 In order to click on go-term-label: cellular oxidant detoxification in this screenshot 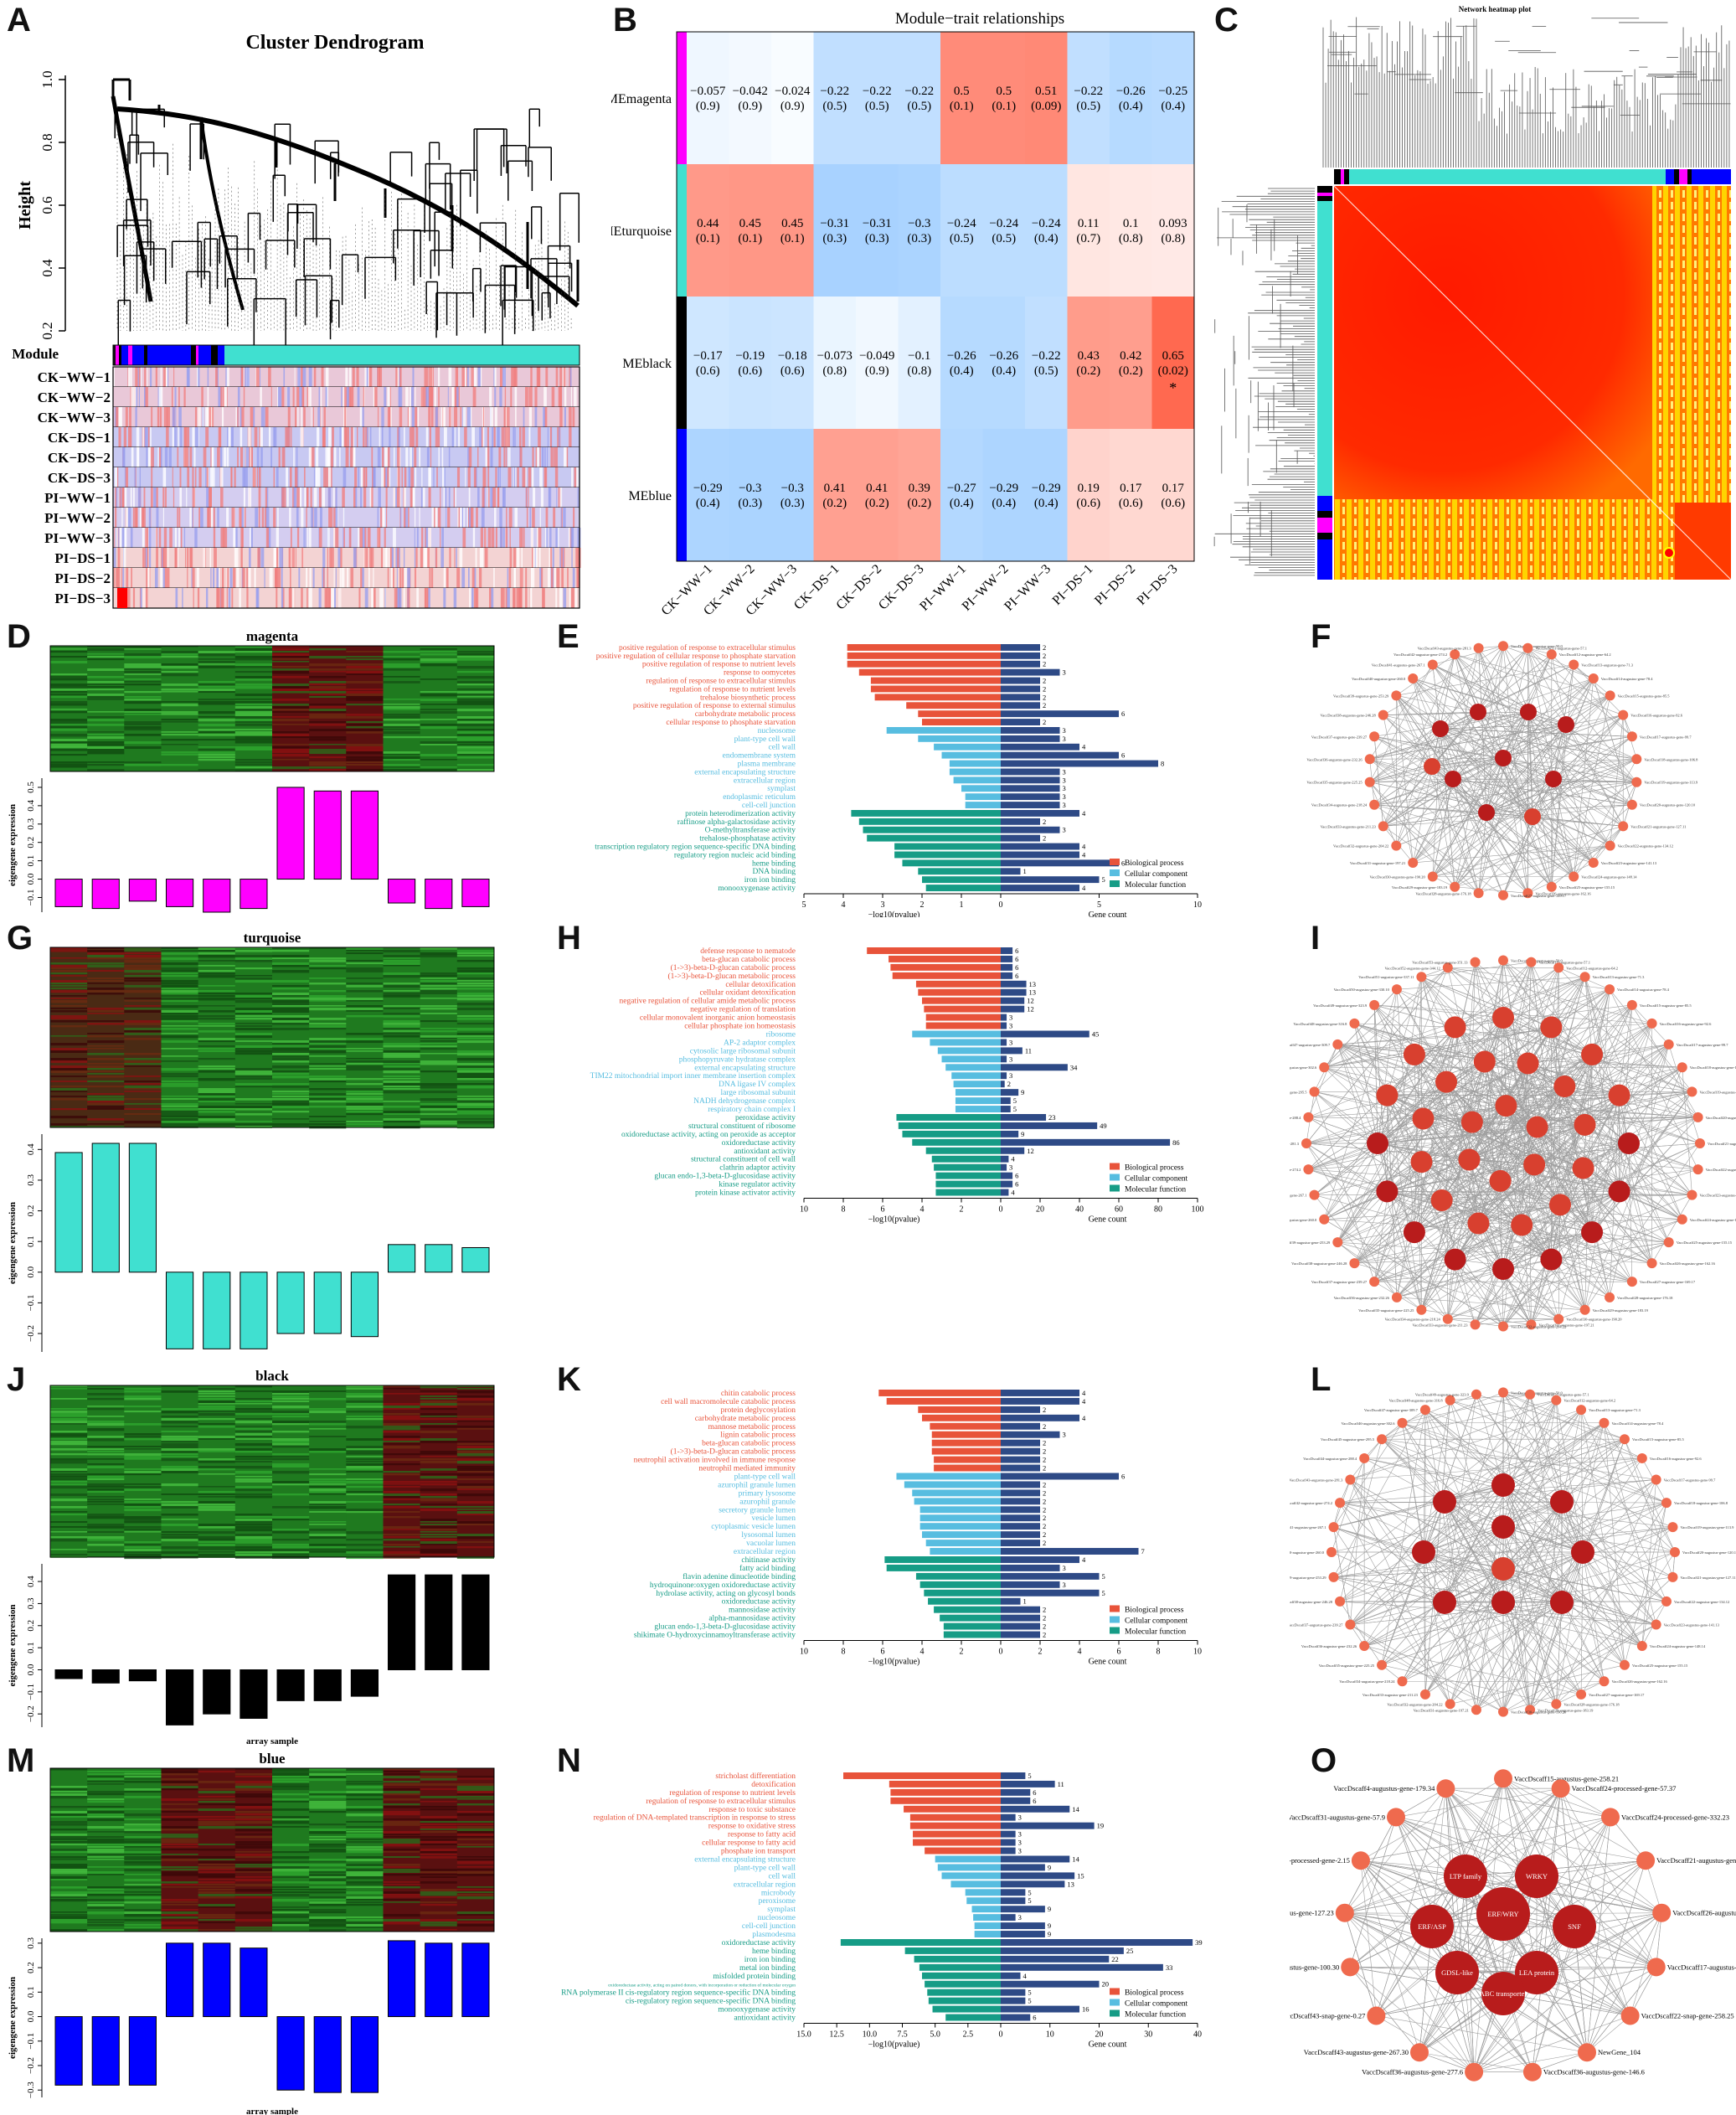, I will do `click(748, 993)`.